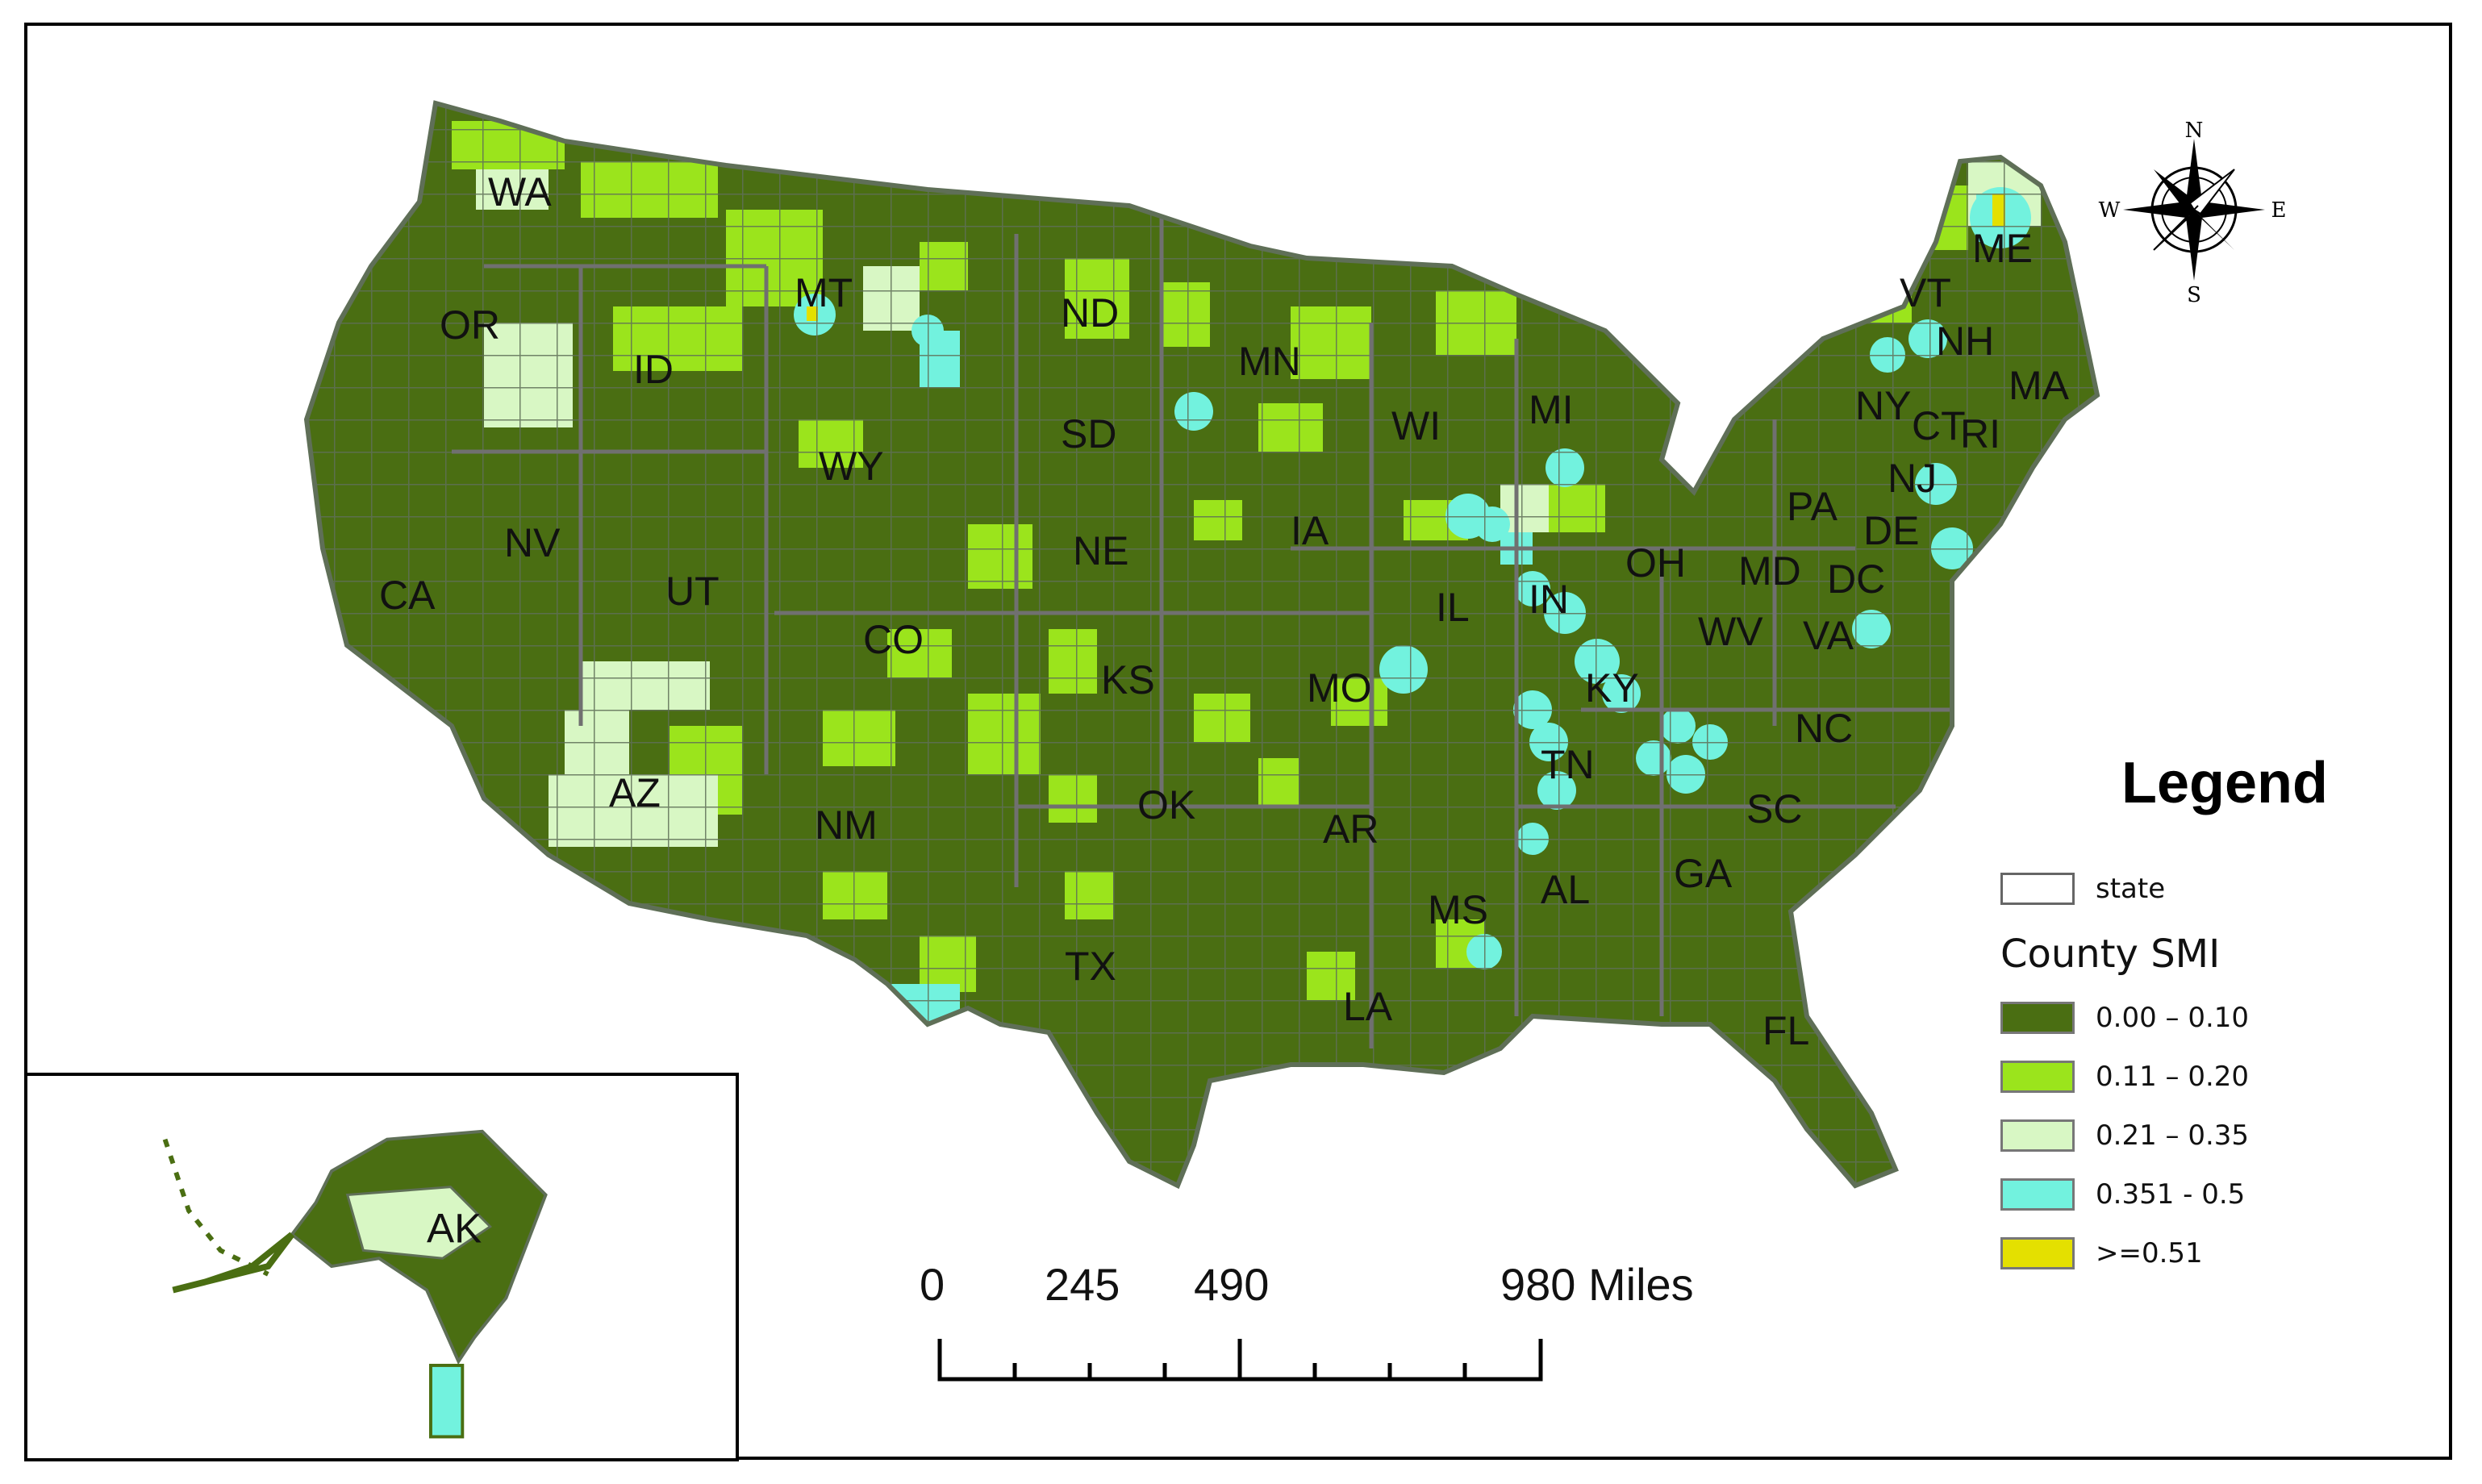 The width and height of the screenshot is (2482, 1484). I want to click on state-label-al: AL, so click(1566, 889).